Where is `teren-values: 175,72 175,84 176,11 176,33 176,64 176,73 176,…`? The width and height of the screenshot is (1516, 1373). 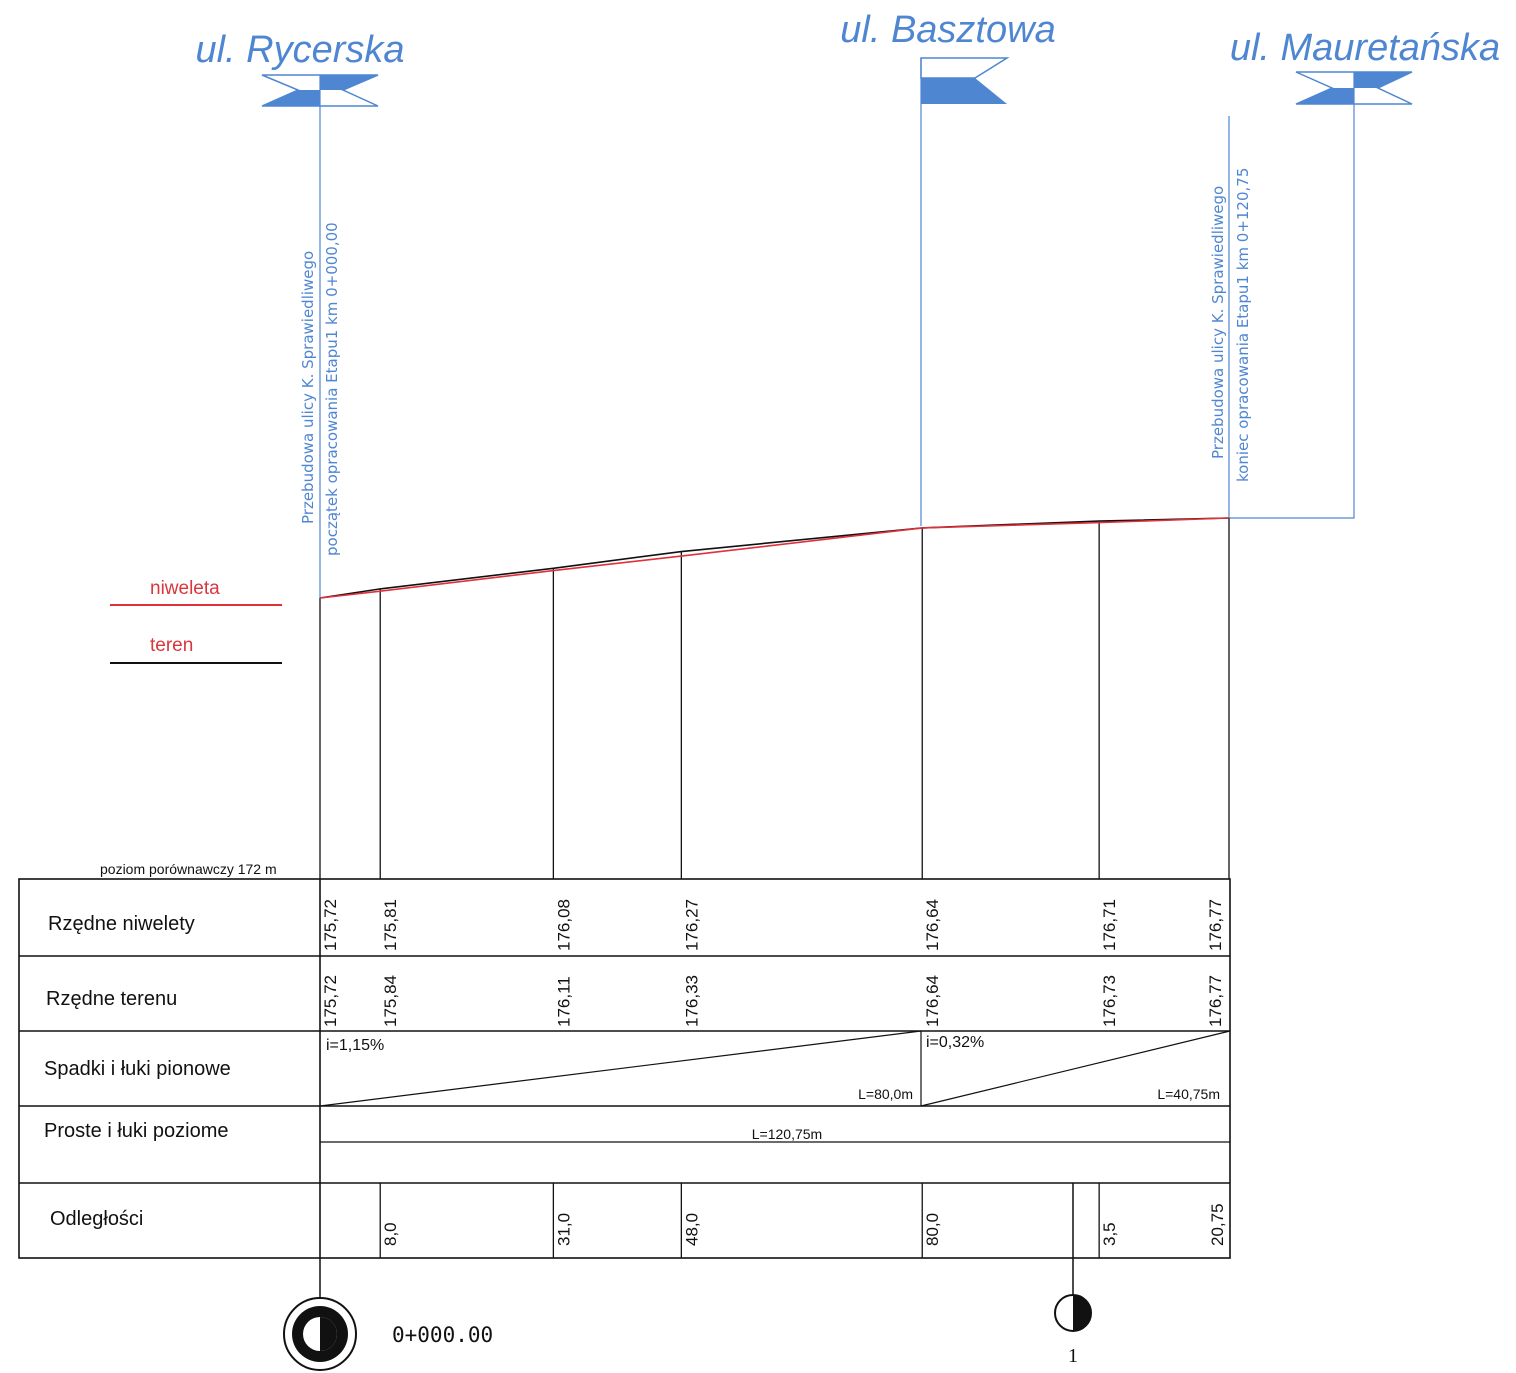 teren-values: 175,72 175,84 176,11 176,33 176,64 176,73 176,… is located at coordinates (773, 1001).